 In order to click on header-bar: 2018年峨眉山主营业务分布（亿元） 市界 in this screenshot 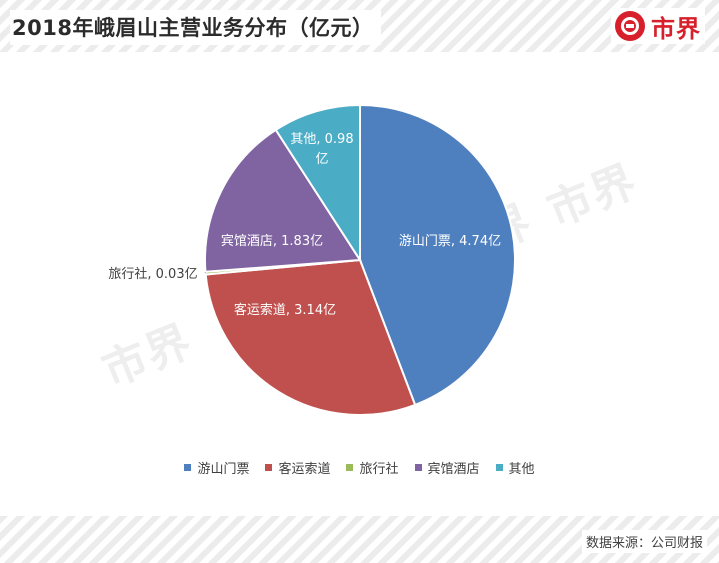, I will do `click(359, 26)`.